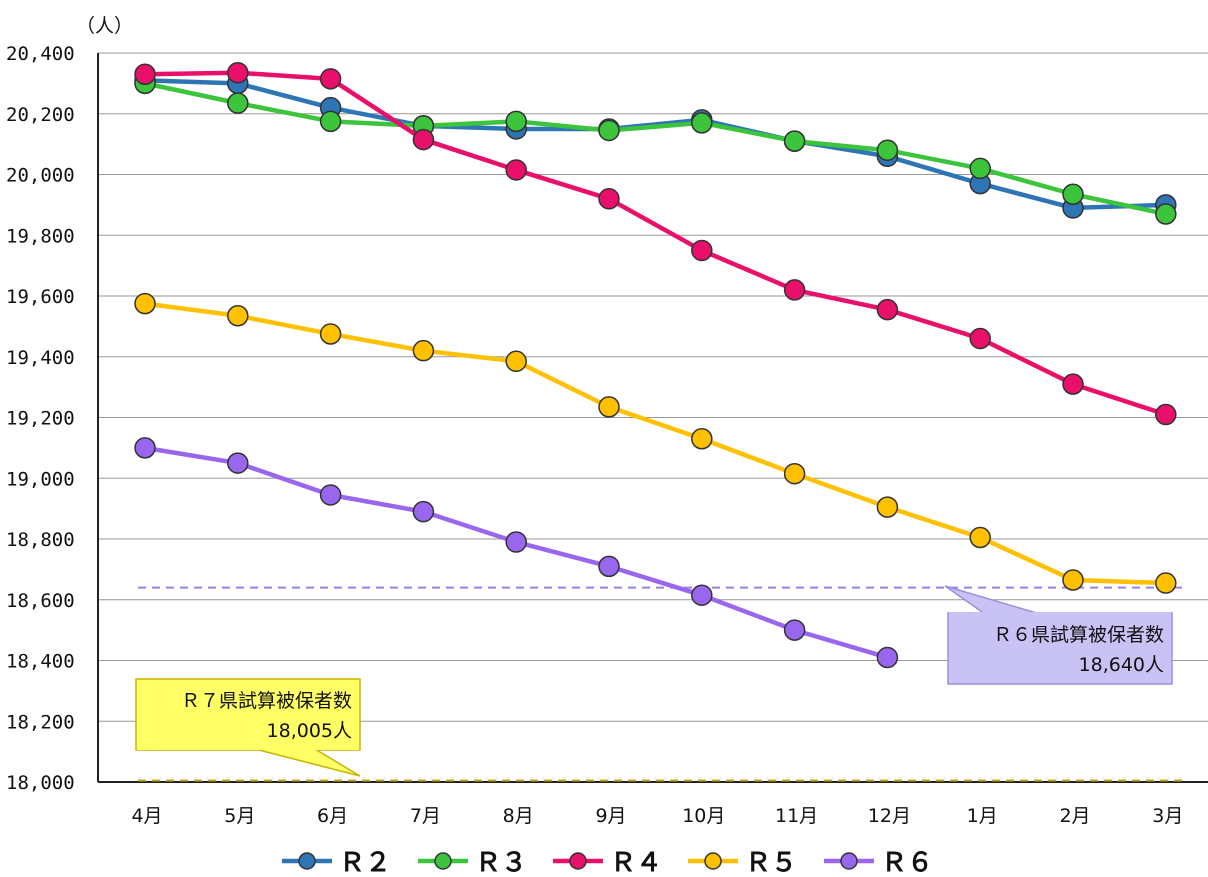 This screenshot has width=1208, height=877. Describe the element at coordinates (336, 862) in the screenshot. I see `legend-item: Ｒ２` at that location.